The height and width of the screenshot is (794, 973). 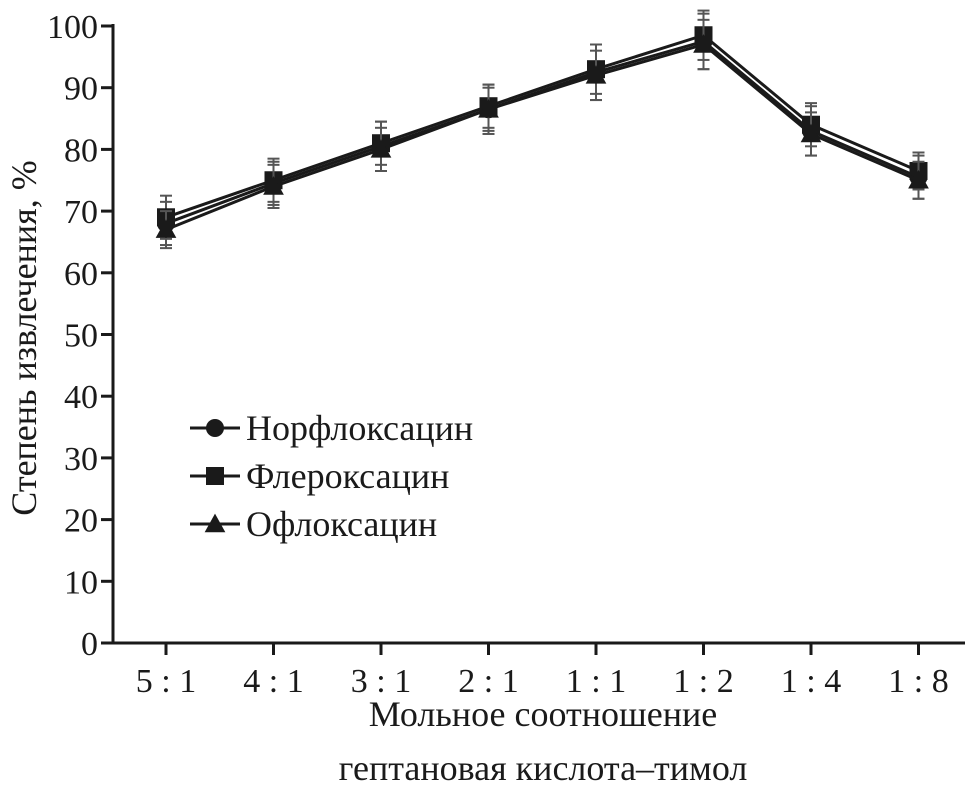 I want to click on y-tick-label: 100, so click(x=72, y=27).